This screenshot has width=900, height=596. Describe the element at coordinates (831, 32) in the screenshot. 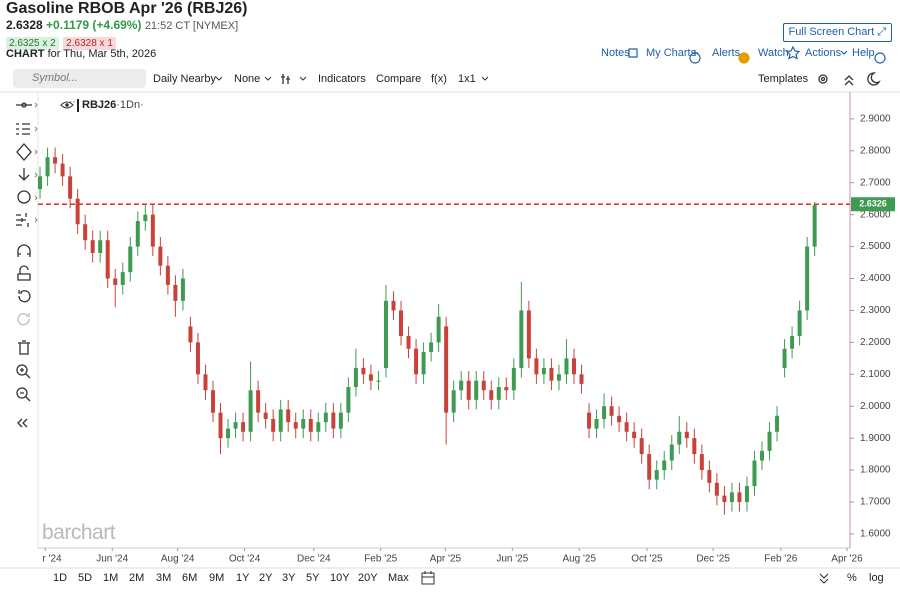

I see `full-screen-label: Full Screen Chart` at that location.